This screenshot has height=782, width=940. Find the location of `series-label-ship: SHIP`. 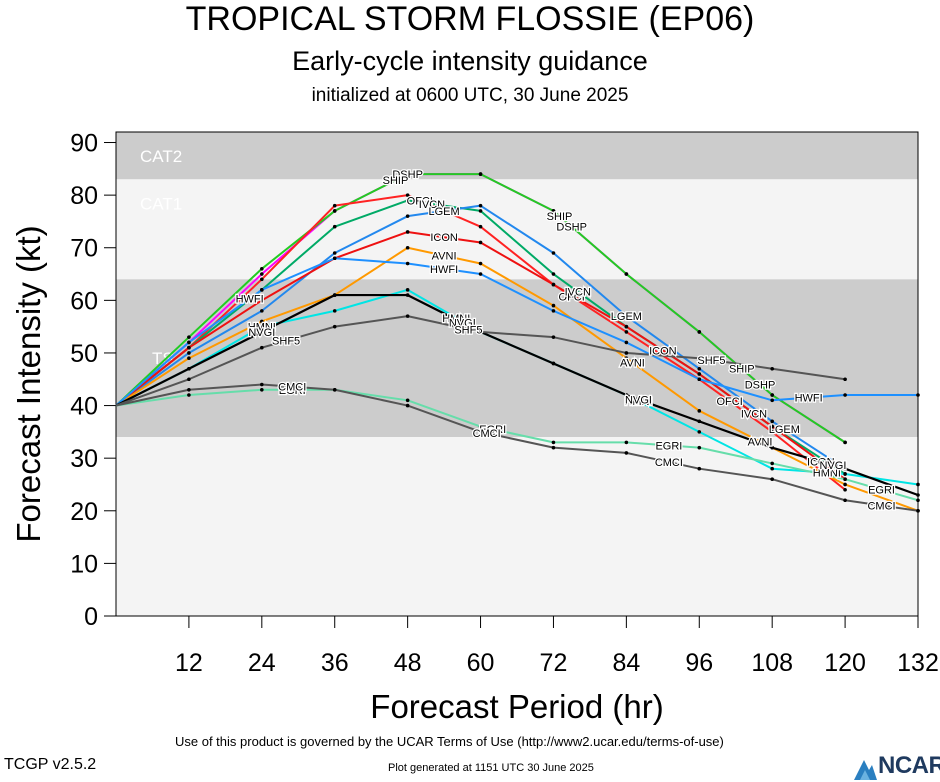

series-label-ship: SHIP is located at coordinates (396, 181).